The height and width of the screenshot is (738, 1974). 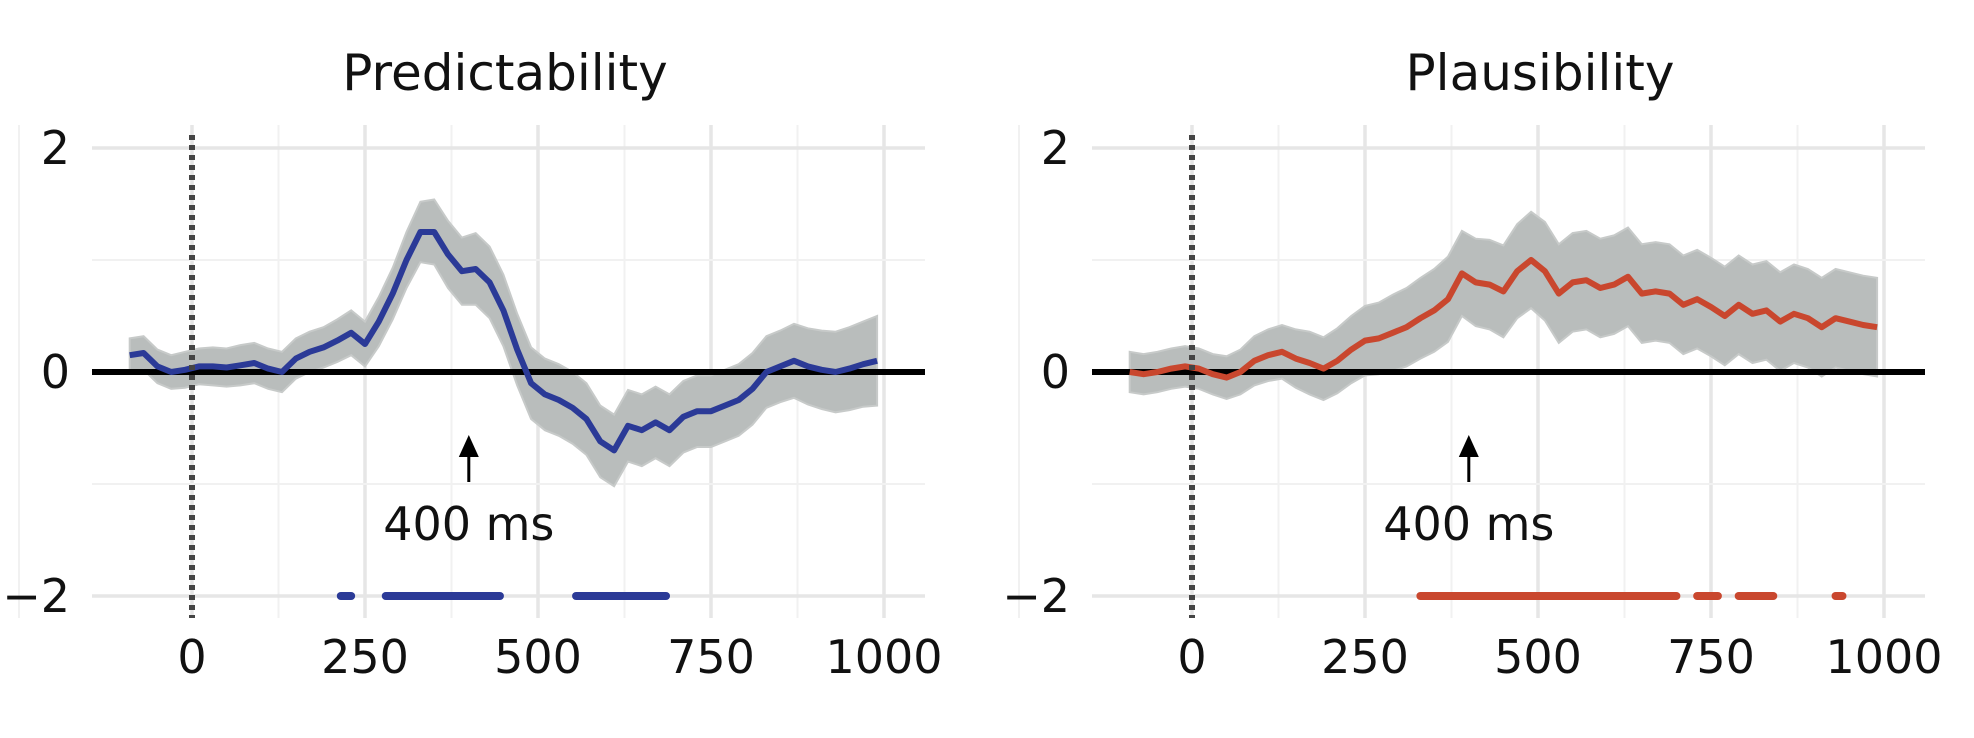 What do you see at coordinates (504, 73) in the screenshot?
I see `chart-title: Predictability` at bounding box center [504, 73].